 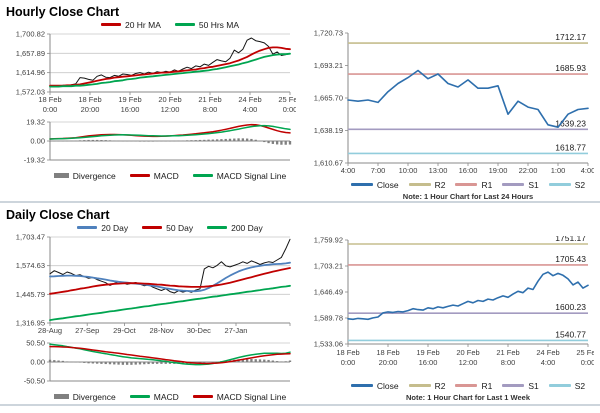 I want to click on svg-text: 1,646.49, so click(x=328, y=292).